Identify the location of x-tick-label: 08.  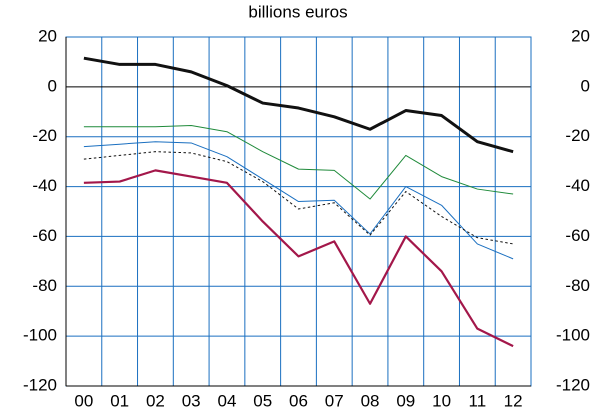
(370, 400).